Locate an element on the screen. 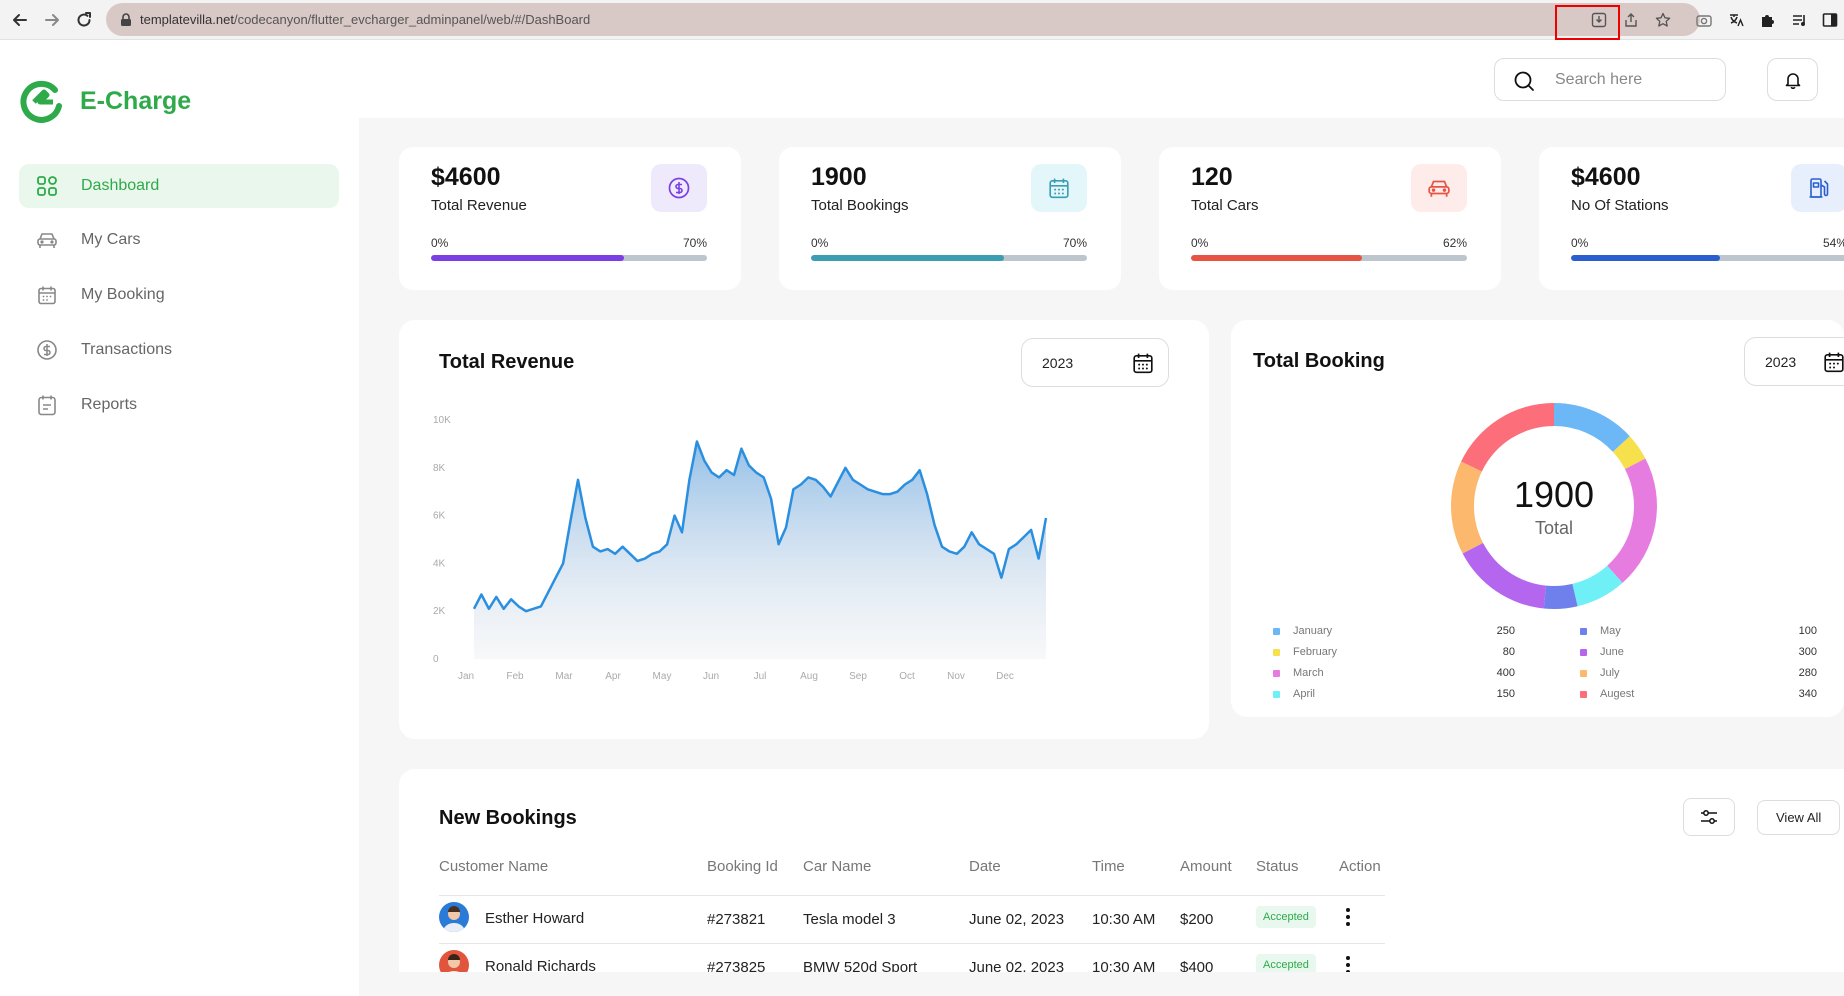 This screenshot has height=996, width=1844. url-host: templatevilla.net is located at coordinates (187, 19).